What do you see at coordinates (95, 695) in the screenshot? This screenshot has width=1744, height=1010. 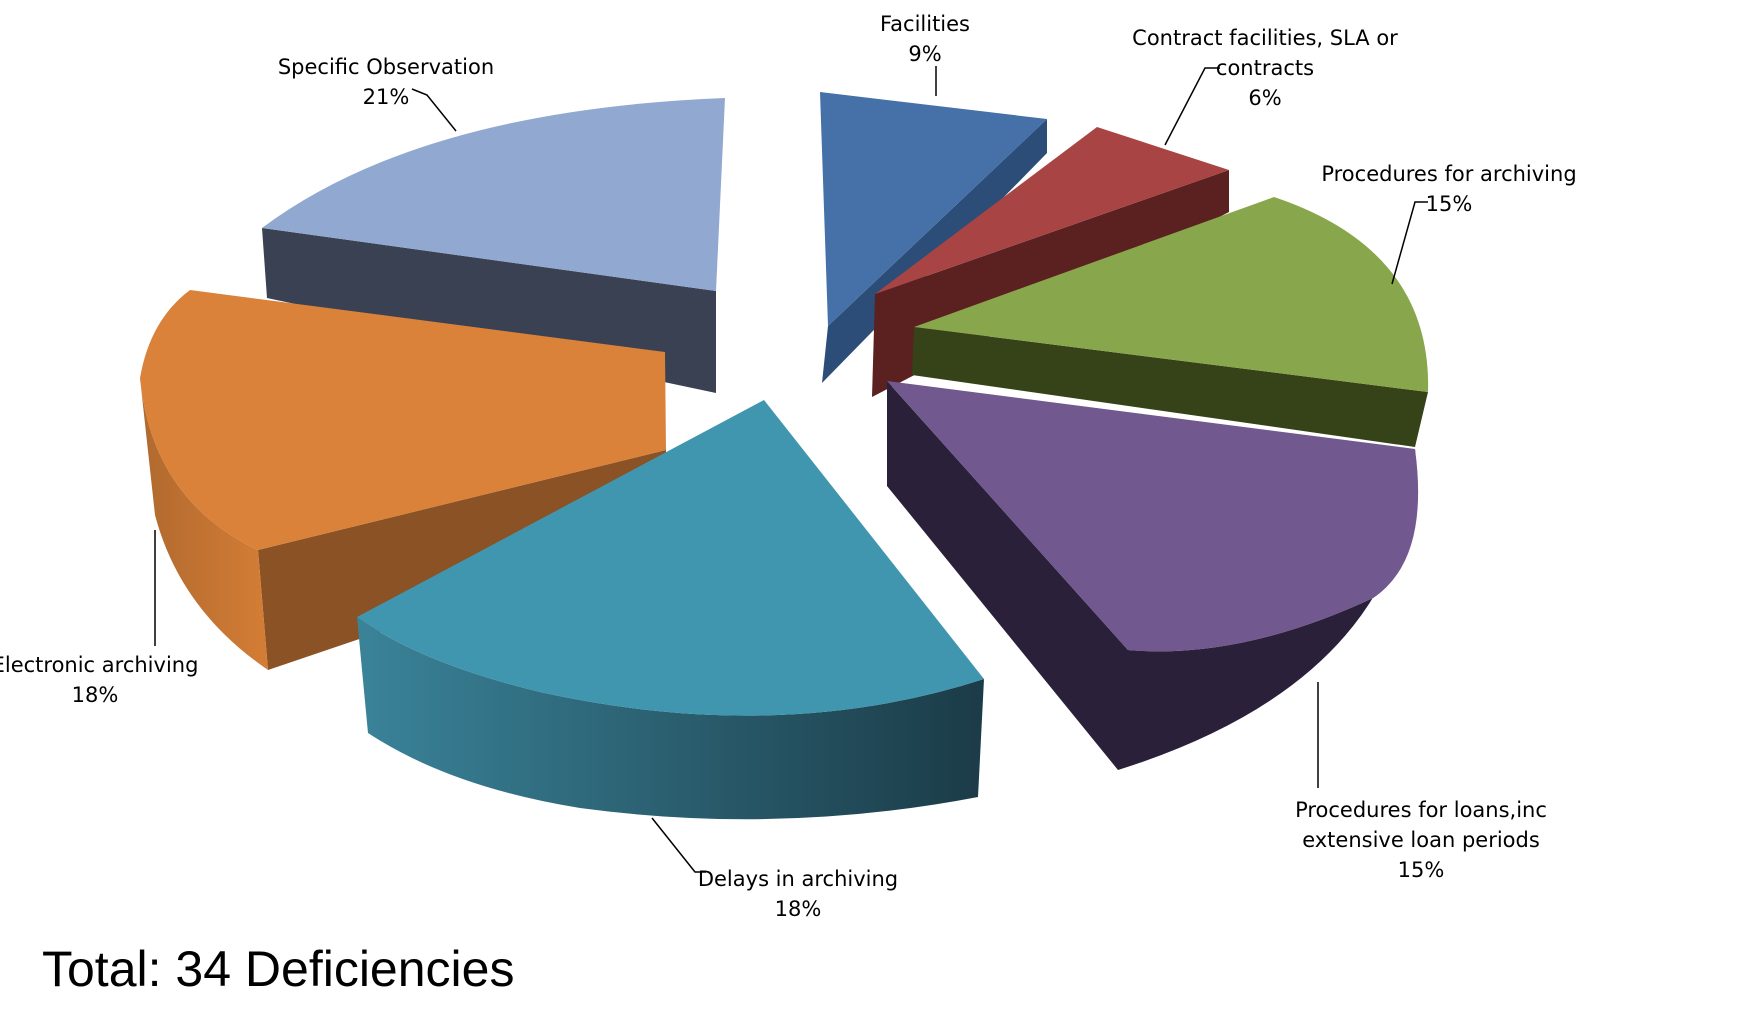 I see `value-label-electronic-archiving: 18%` at bounding box center [95, 695].